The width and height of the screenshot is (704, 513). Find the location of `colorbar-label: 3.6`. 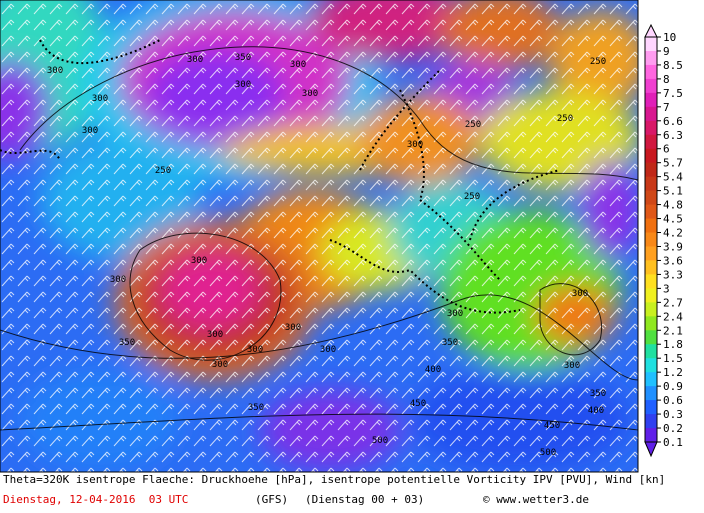

colorbar-label: 3.6 is located at coordinates (673, 260).